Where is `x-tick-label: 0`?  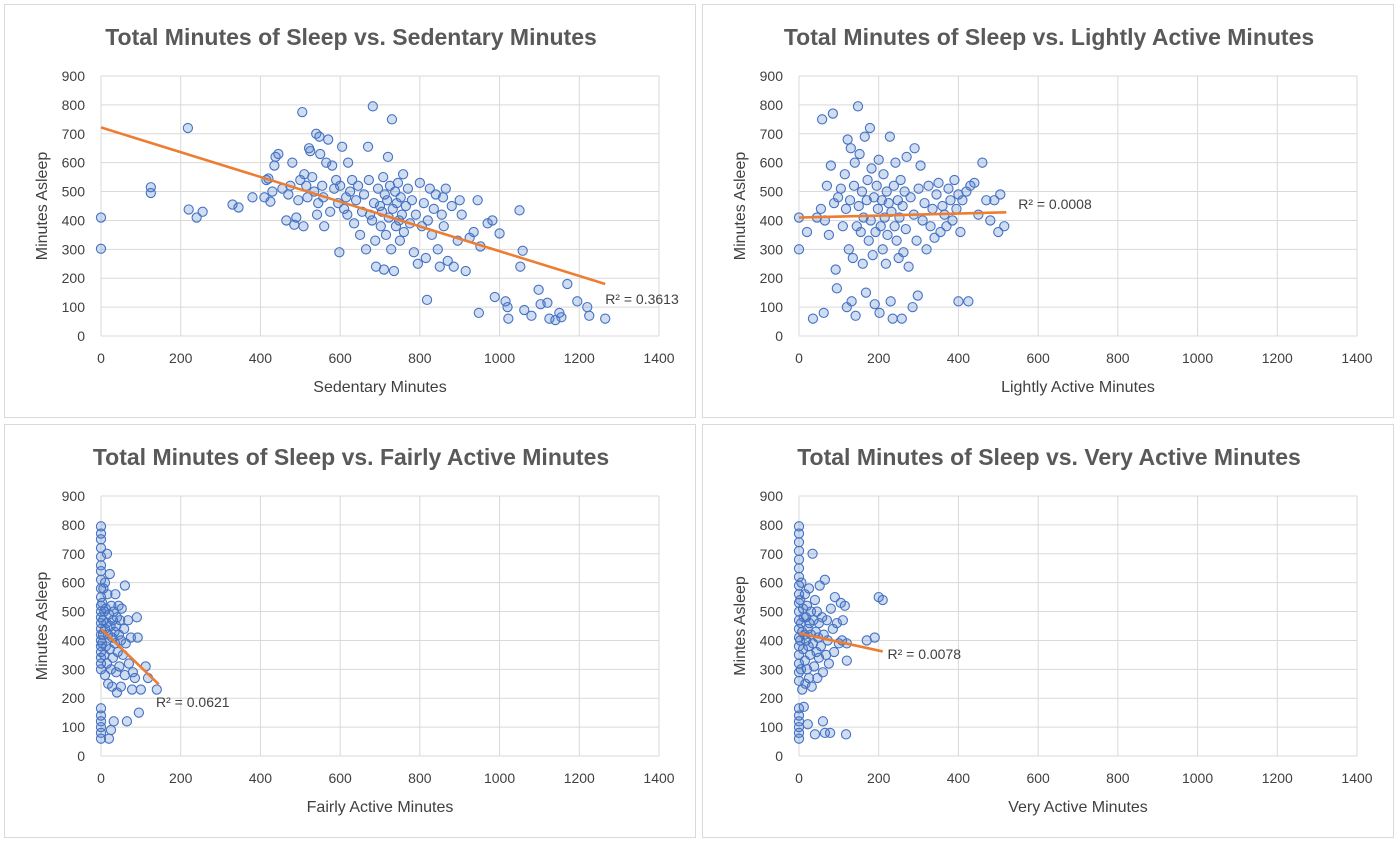
x-tick-label: 0 is located at coordinates (799, 778).